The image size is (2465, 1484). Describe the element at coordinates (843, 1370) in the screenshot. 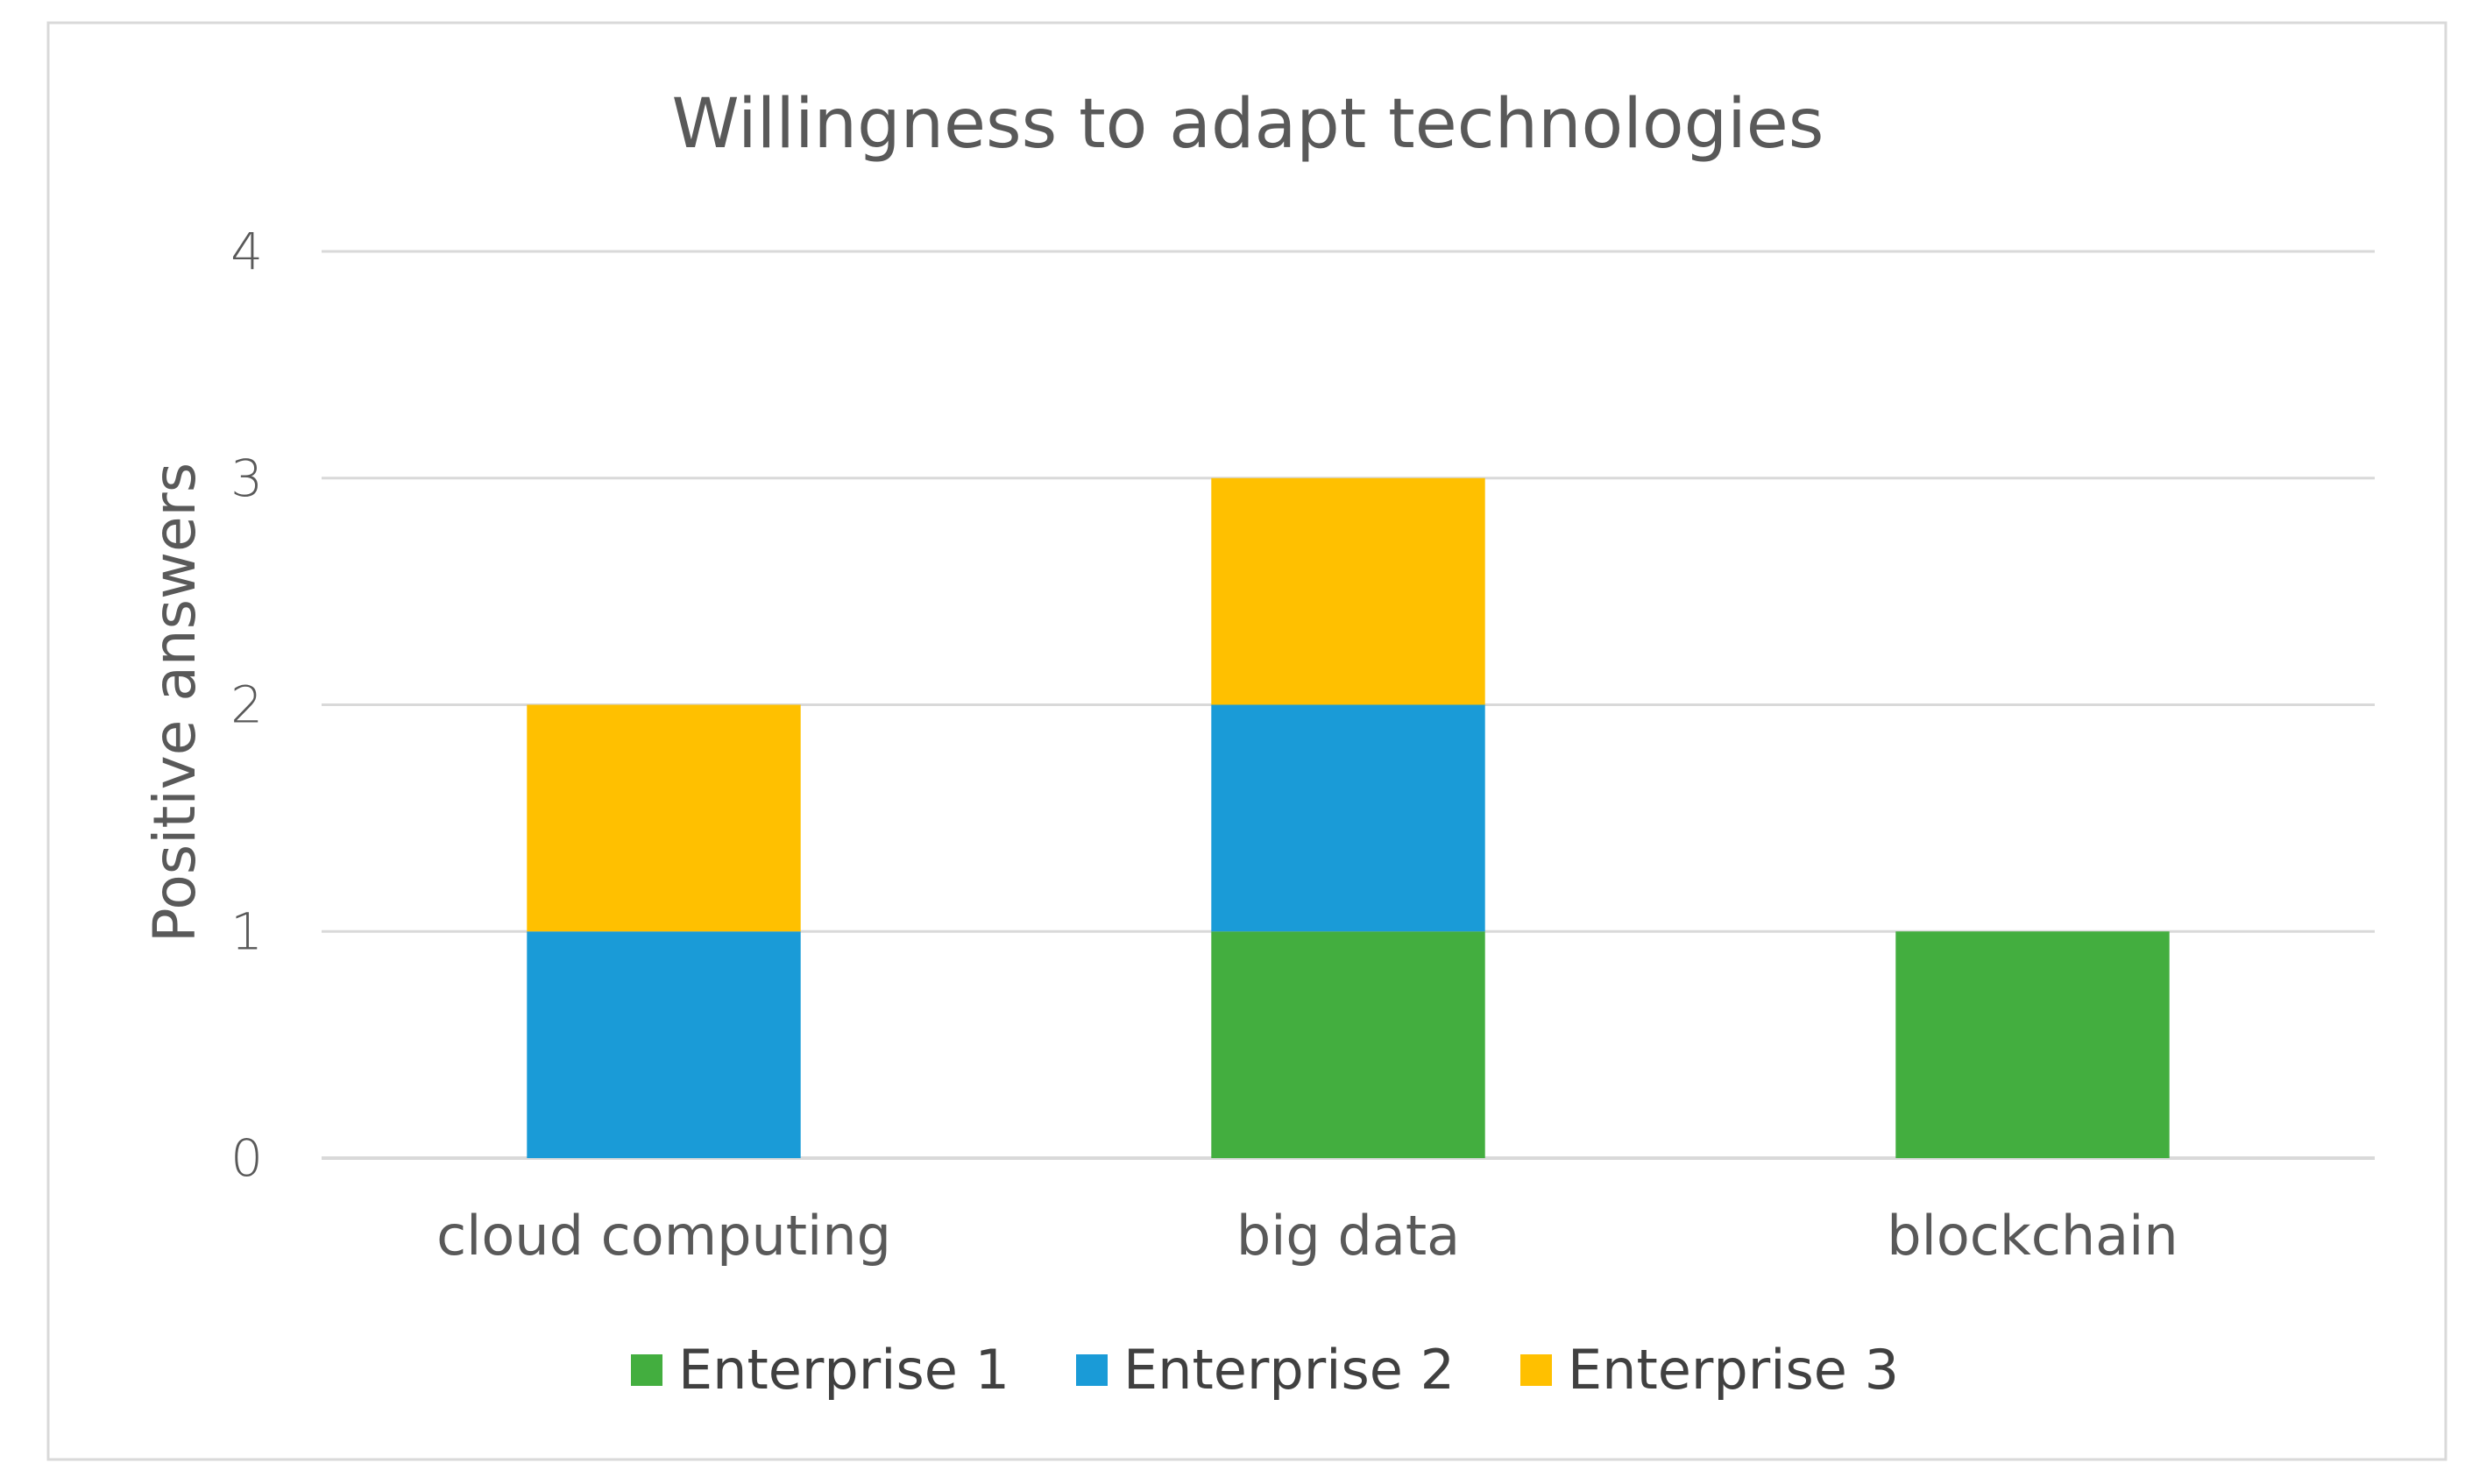

I see `legend-label-1: Enterprise 1` at that location.